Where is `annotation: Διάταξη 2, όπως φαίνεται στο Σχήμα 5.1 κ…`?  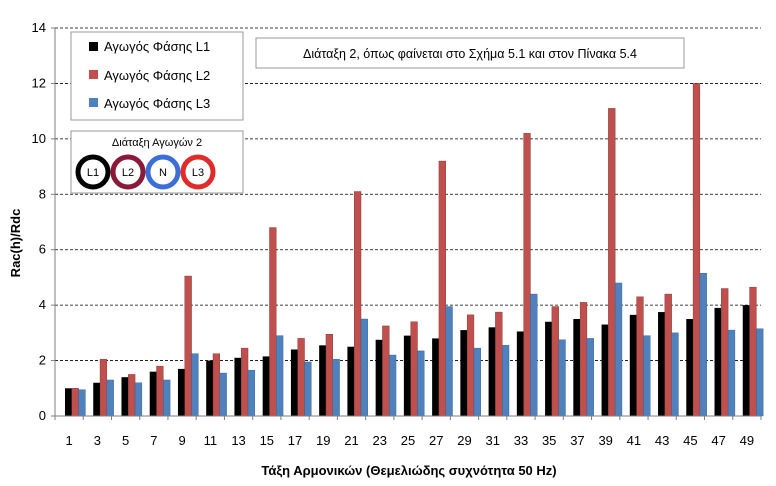
annotation: Διάταξη 2, όπως φαίνεται στο Σχήμα 5.1 κ… is located at coordinates (470, 53).